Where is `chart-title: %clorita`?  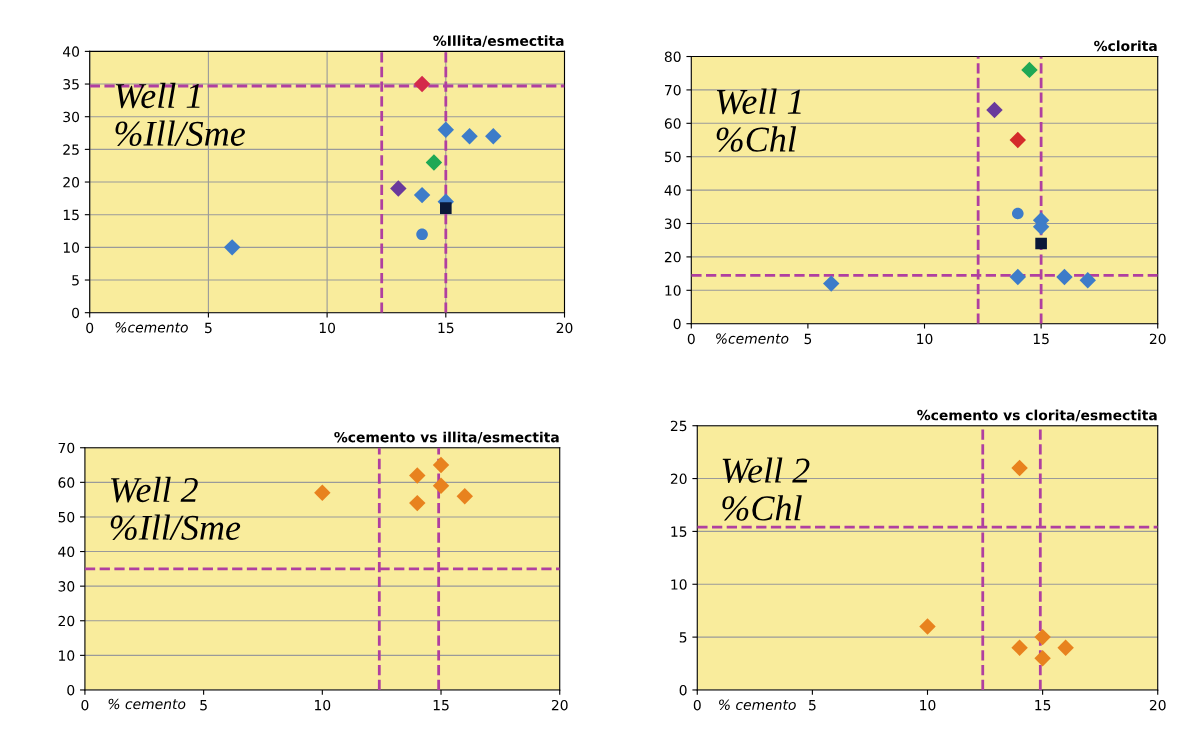
chart-title: %clorita is located at coordinates (1125, 46).